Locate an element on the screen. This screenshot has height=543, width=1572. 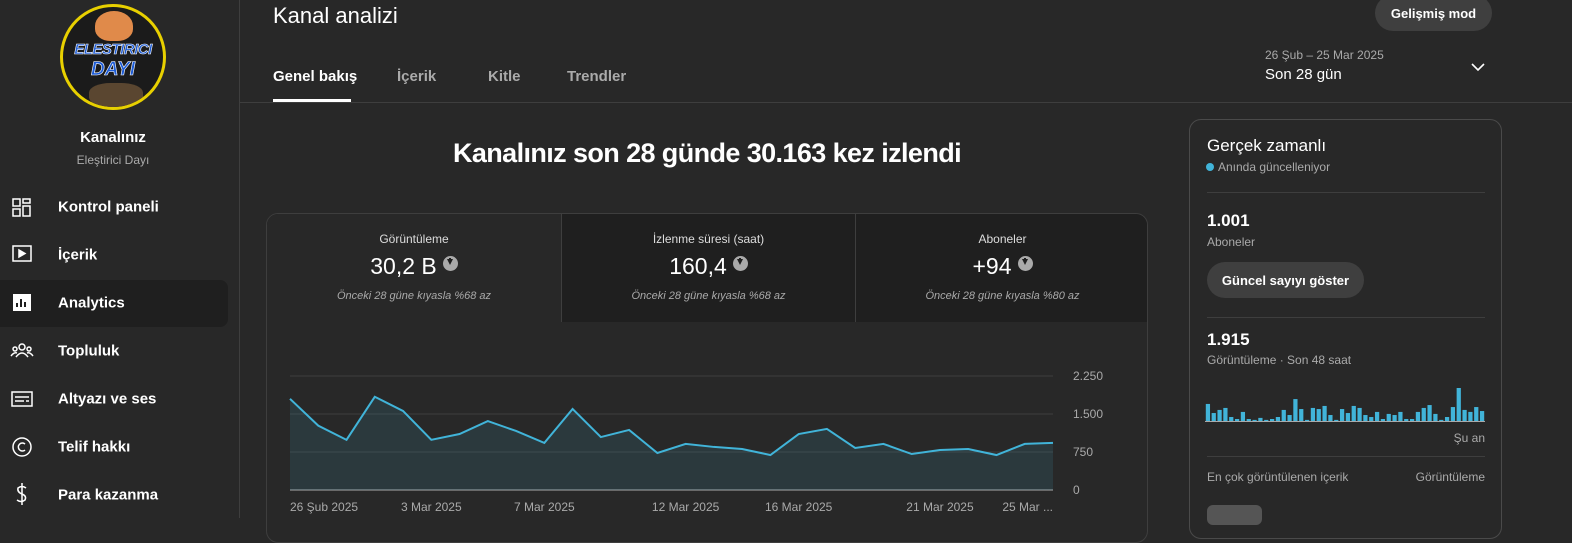
tab: İçerik is located at coordinates (417, 76).